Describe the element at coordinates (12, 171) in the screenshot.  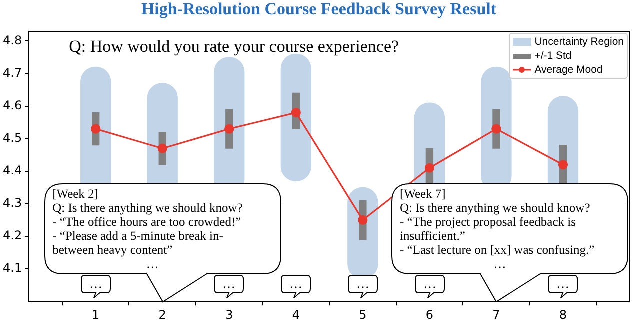
I see `y-tick-label: 4.4` at that location.